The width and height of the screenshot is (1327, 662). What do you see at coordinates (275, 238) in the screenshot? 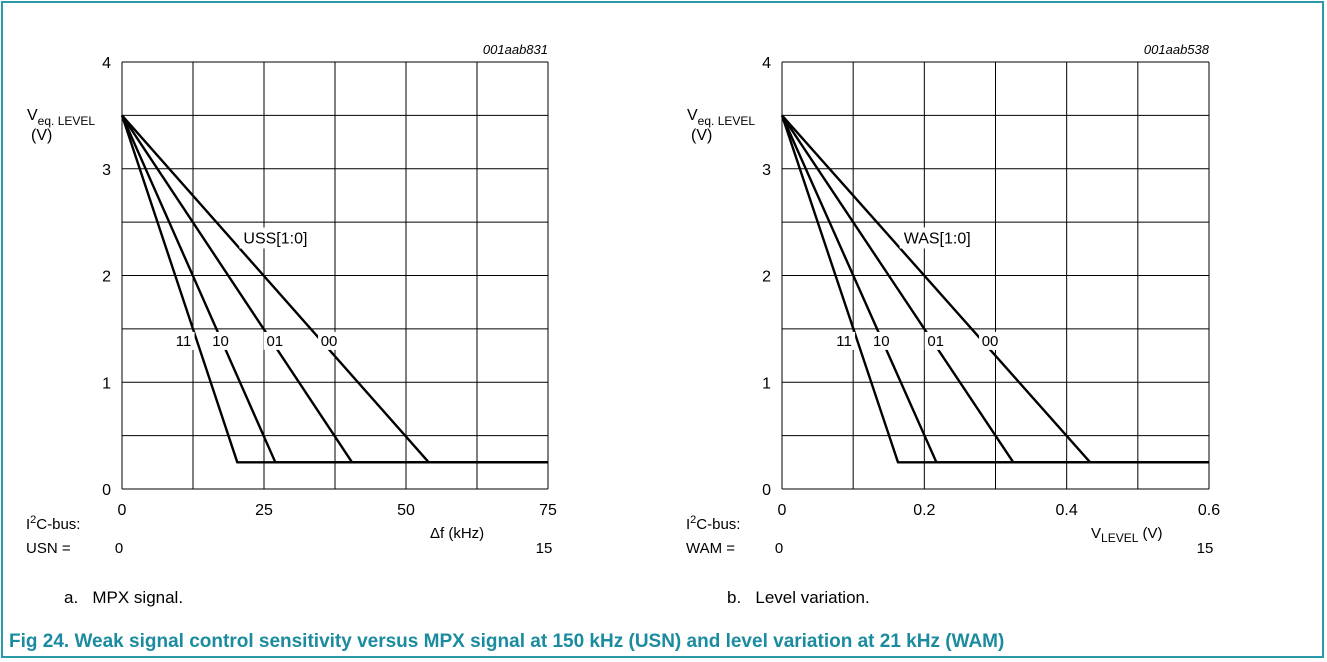
I see `register-label: USS[1:0]` at bounding box center [275, 238].